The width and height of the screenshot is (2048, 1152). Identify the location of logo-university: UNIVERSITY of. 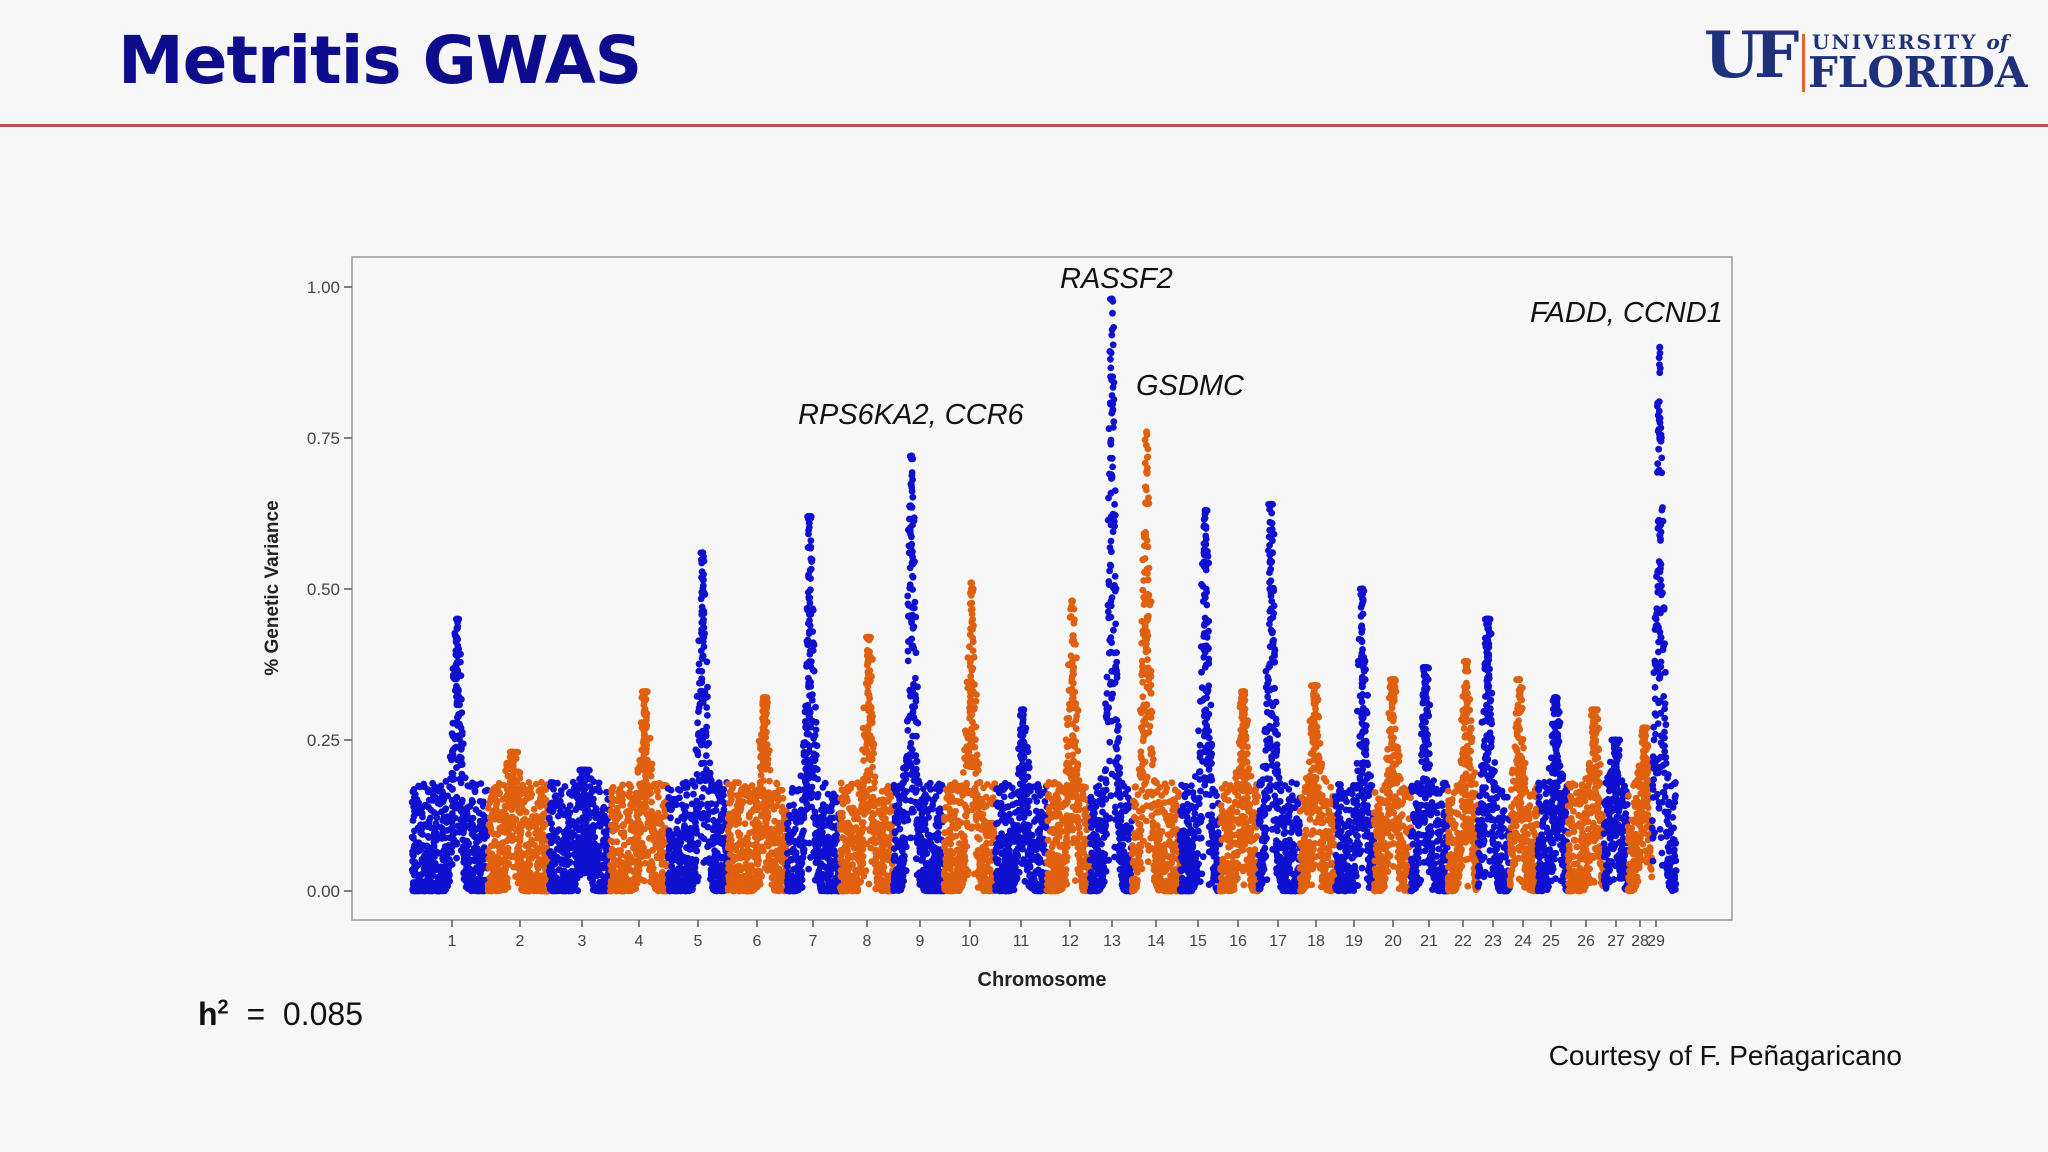
(1910, 42).